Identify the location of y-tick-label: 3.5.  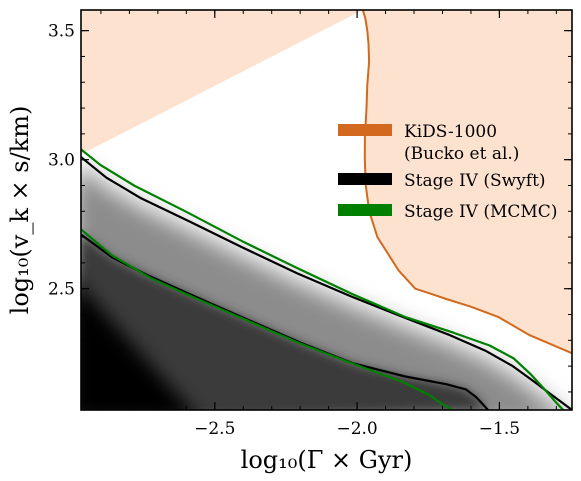
(61, 32).